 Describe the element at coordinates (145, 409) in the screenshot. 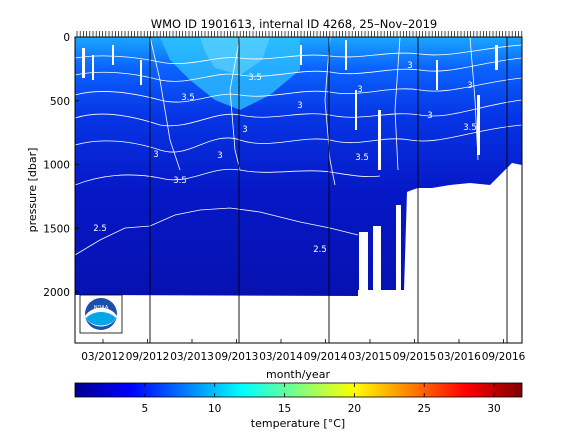

I see `colorbar-tick-label: 5` at that location.